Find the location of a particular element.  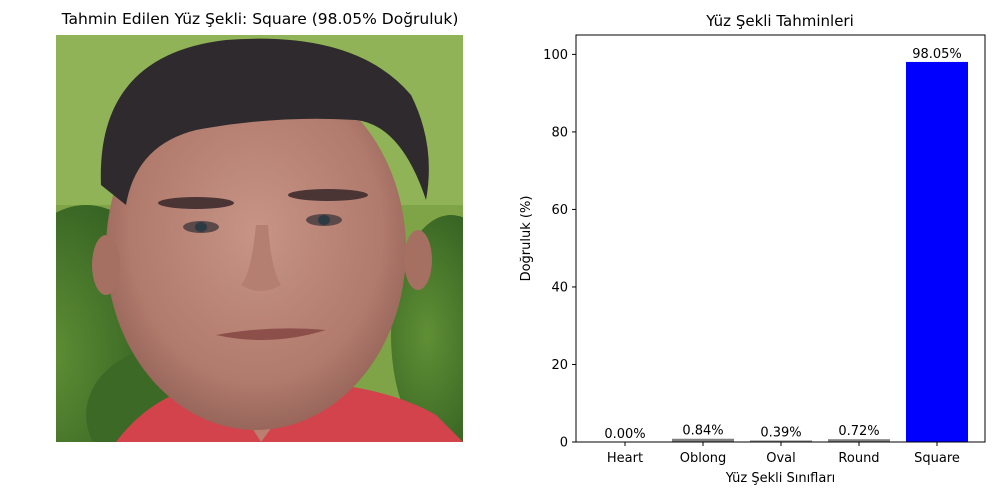

data-label-square: 98.05% is located at coordinates (937, 54).